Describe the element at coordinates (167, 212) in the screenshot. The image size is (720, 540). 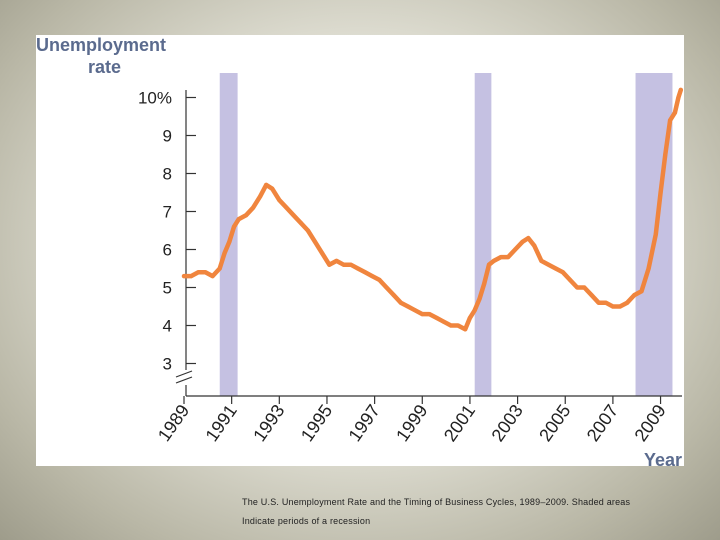
I see `y-tick-label: 7` at that location.